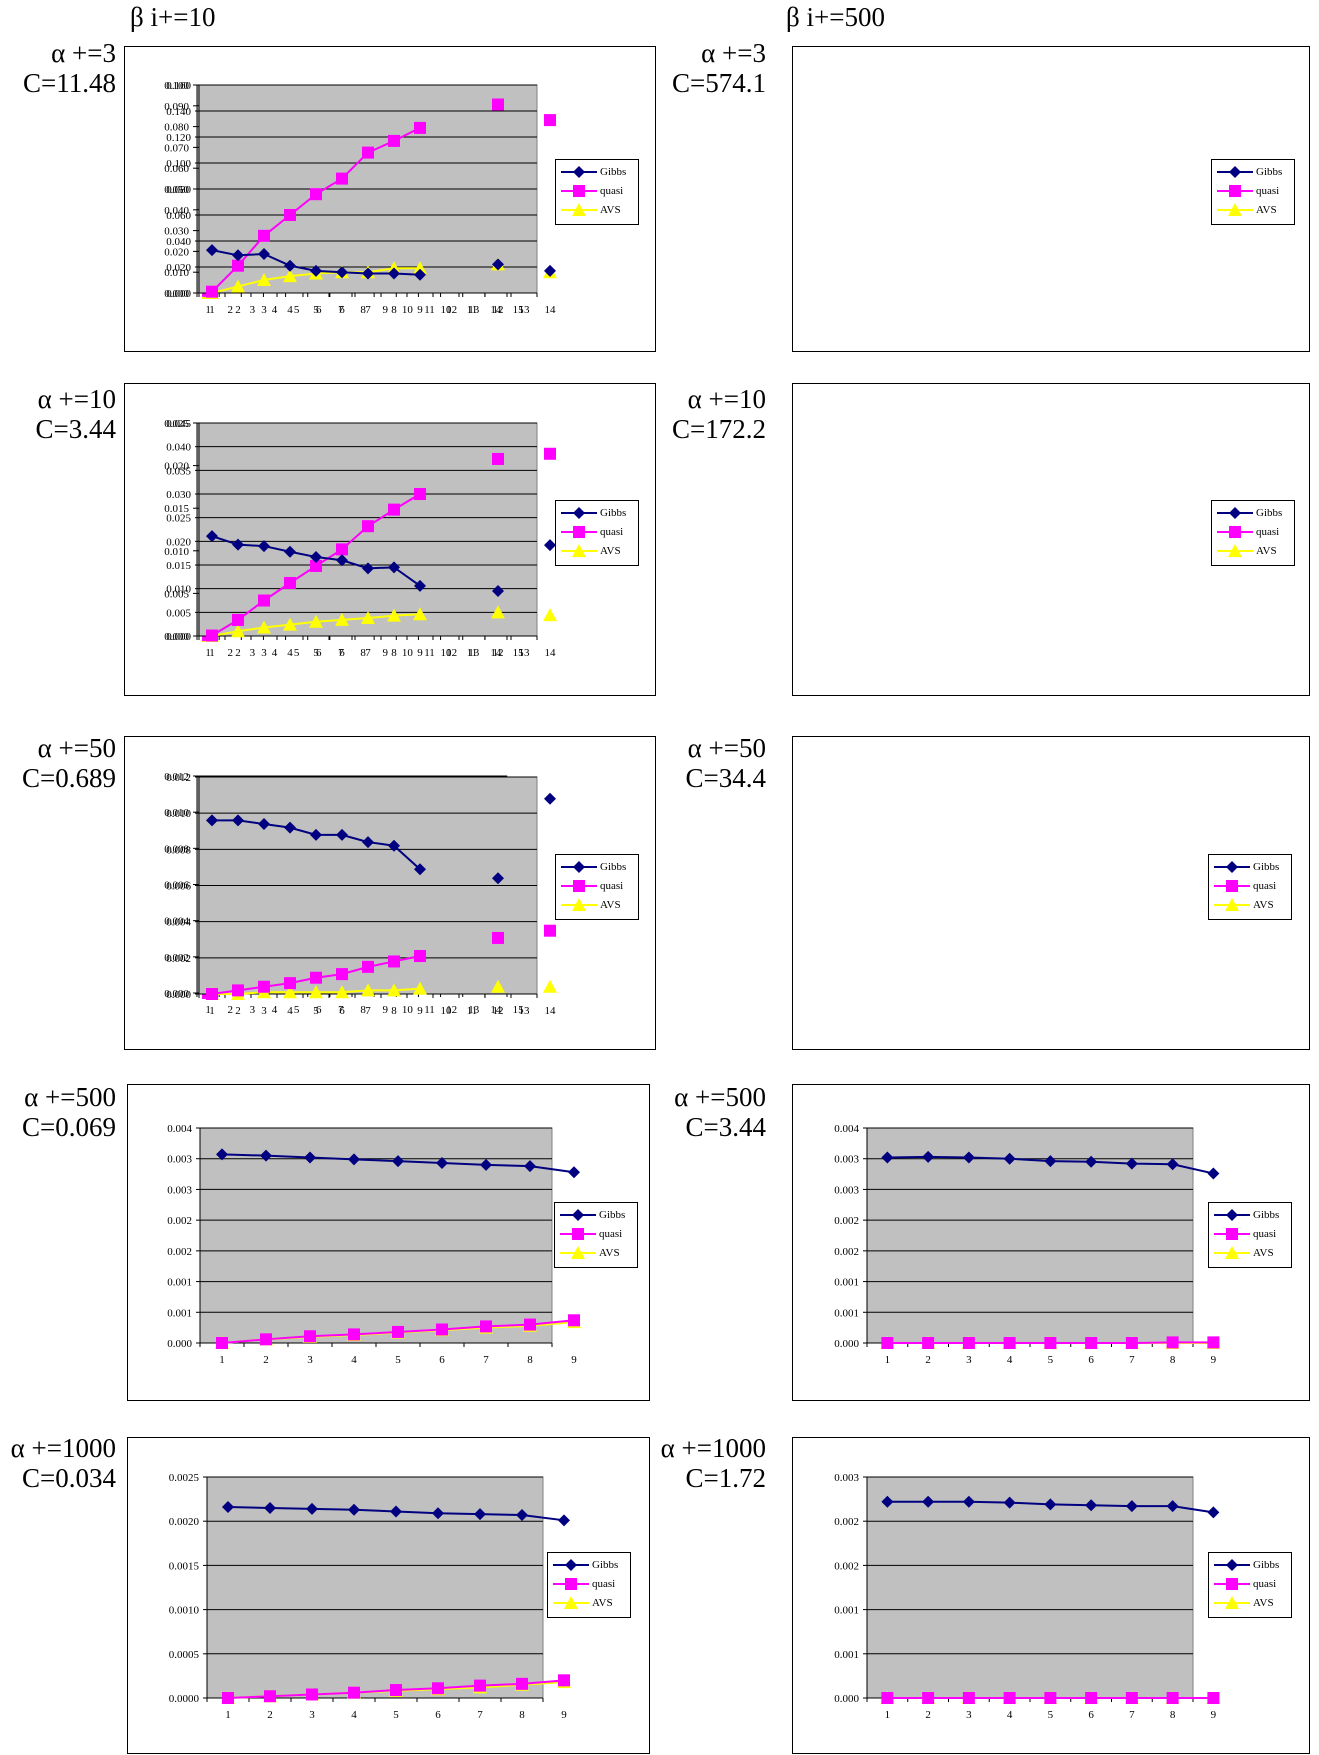  What do you see at coordinates (525, 310) in the screenshot?
I see `x-tick-label: 13` at bounding box center [525, 310].